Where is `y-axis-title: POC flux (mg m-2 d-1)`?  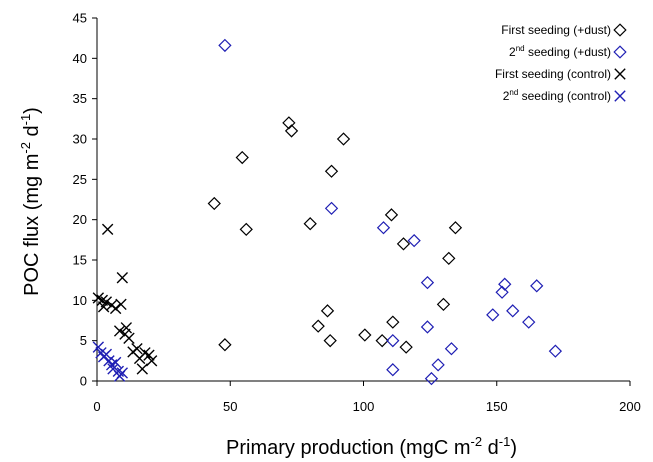
y-axis-title: POC flux (mg m-2 d-1) is located at coordinates (30, 201).